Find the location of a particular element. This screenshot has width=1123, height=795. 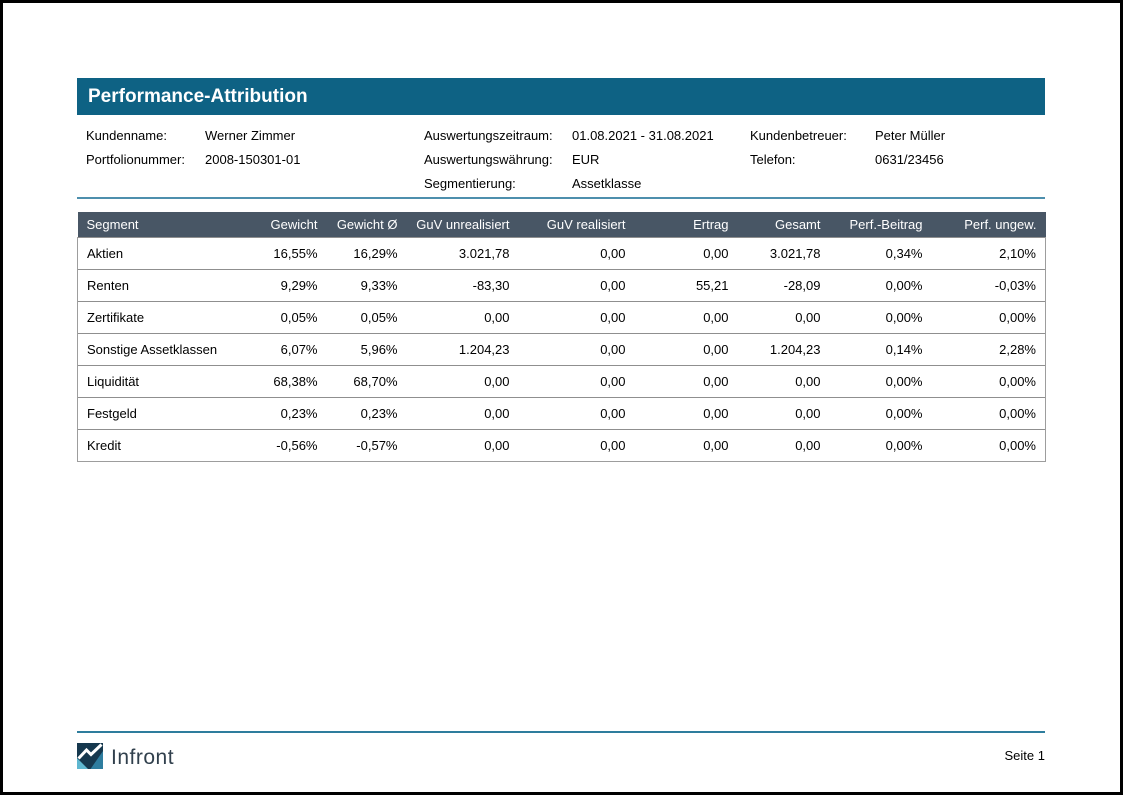

column-header-gewicht: Gewicht is located at coordinates (282, 225).